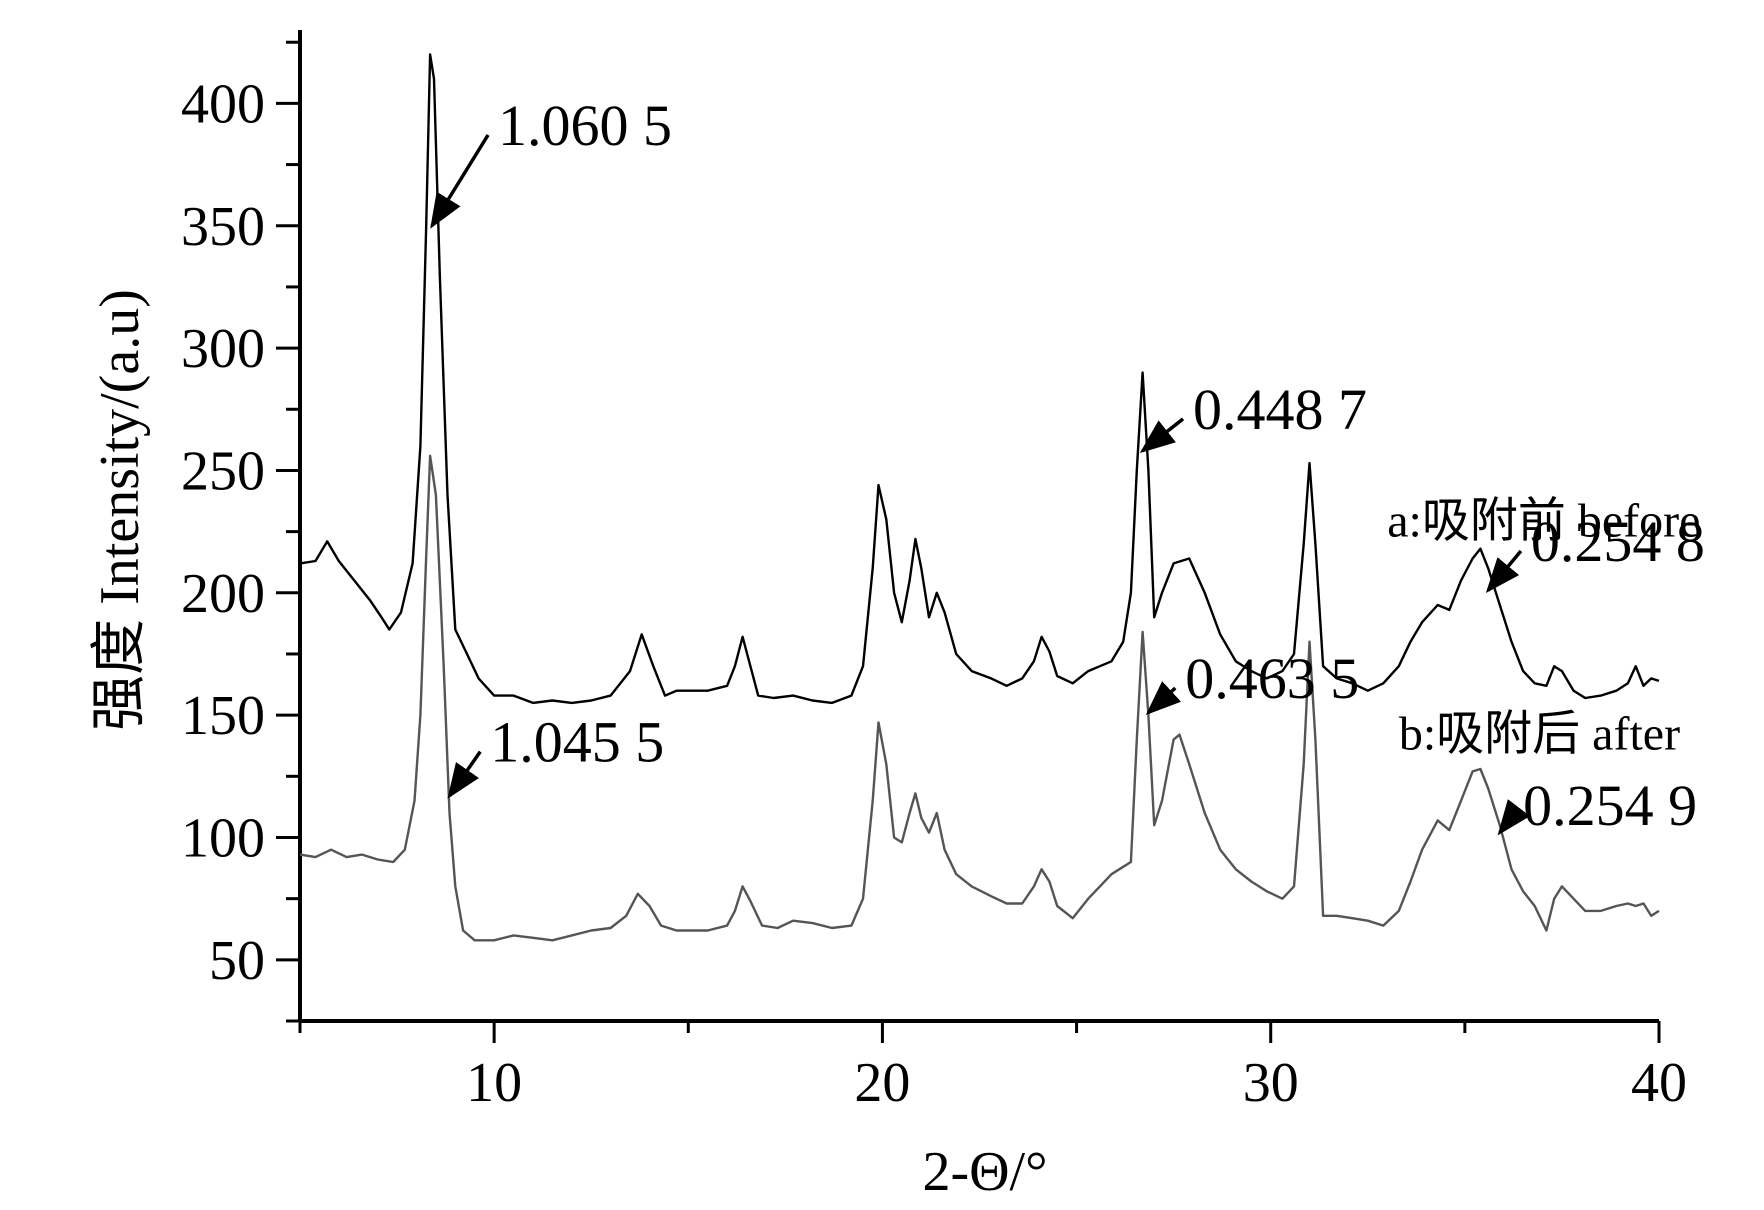  I want to click on x-tick-label: 20, so click(882, 1083).